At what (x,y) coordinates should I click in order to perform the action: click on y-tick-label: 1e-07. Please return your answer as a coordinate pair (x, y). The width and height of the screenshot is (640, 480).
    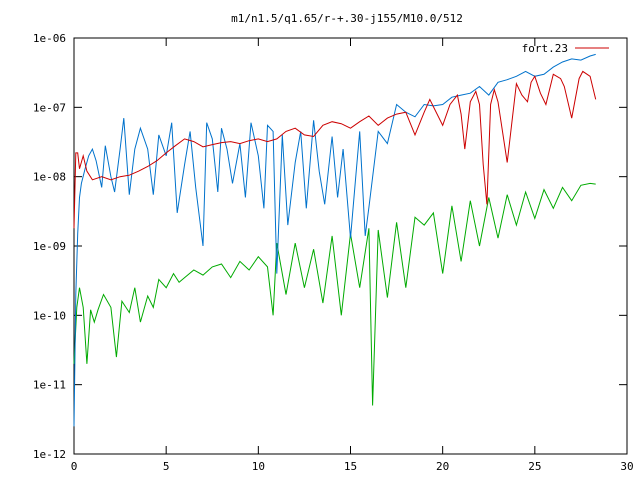
    Looking at the image, I should click on (49, 107).